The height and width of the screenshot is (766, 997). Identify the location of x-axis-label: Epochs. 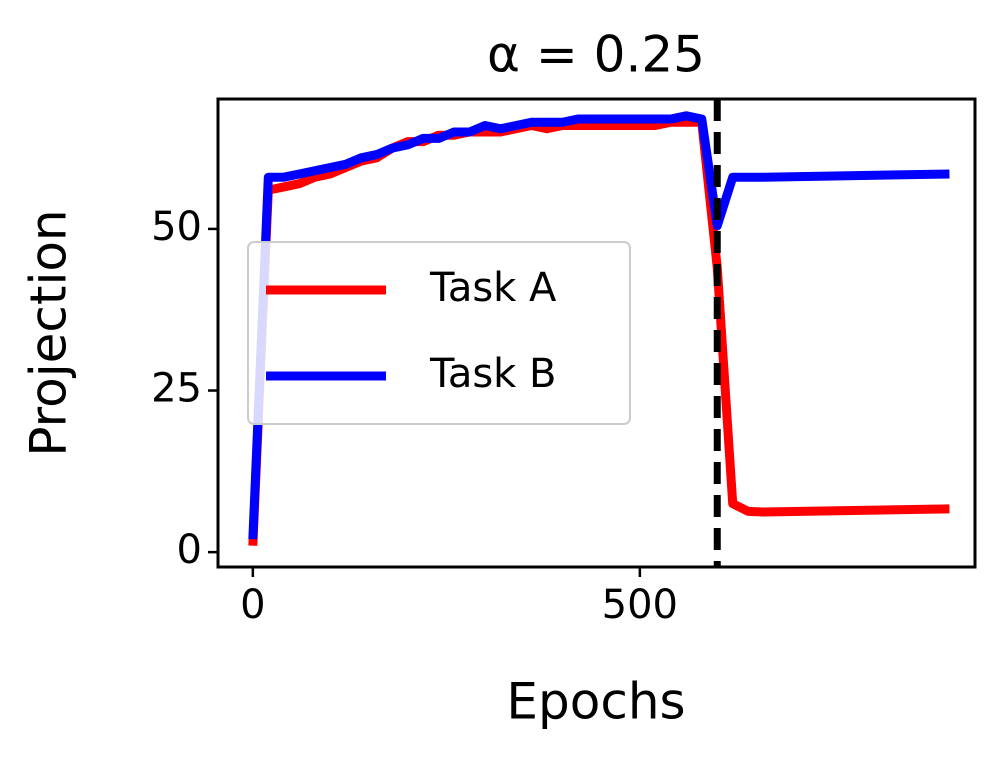
(595, 702).